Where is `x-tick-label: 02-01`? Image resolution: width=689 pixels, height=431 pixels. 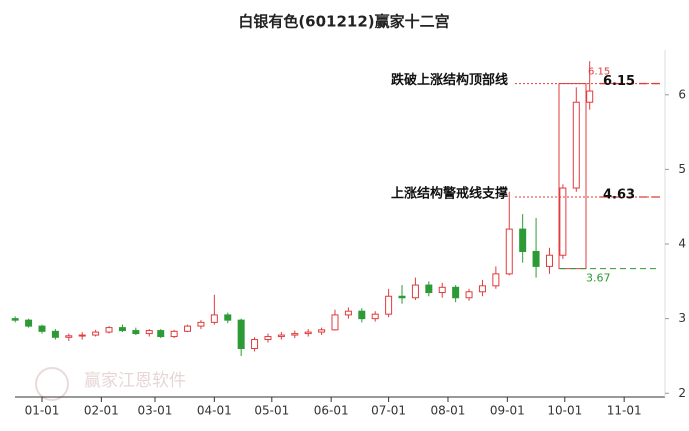 x-tick-label: 02-01 is located at coordinates (101, 411).